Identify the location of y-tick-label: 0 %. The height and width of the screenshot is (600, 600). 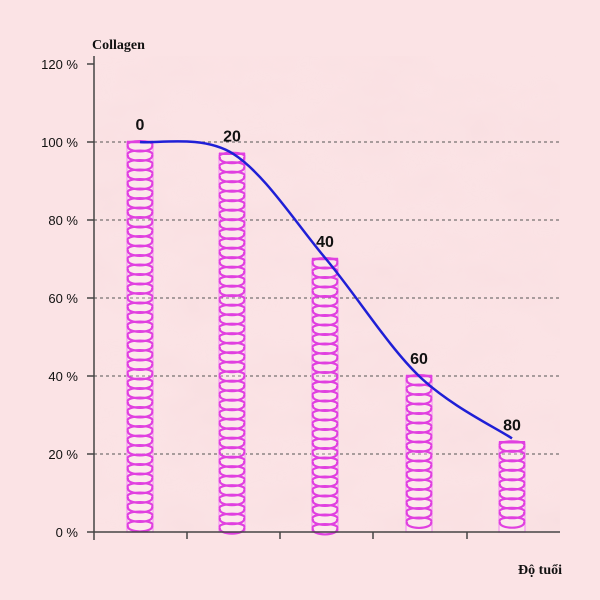
(67, 532).